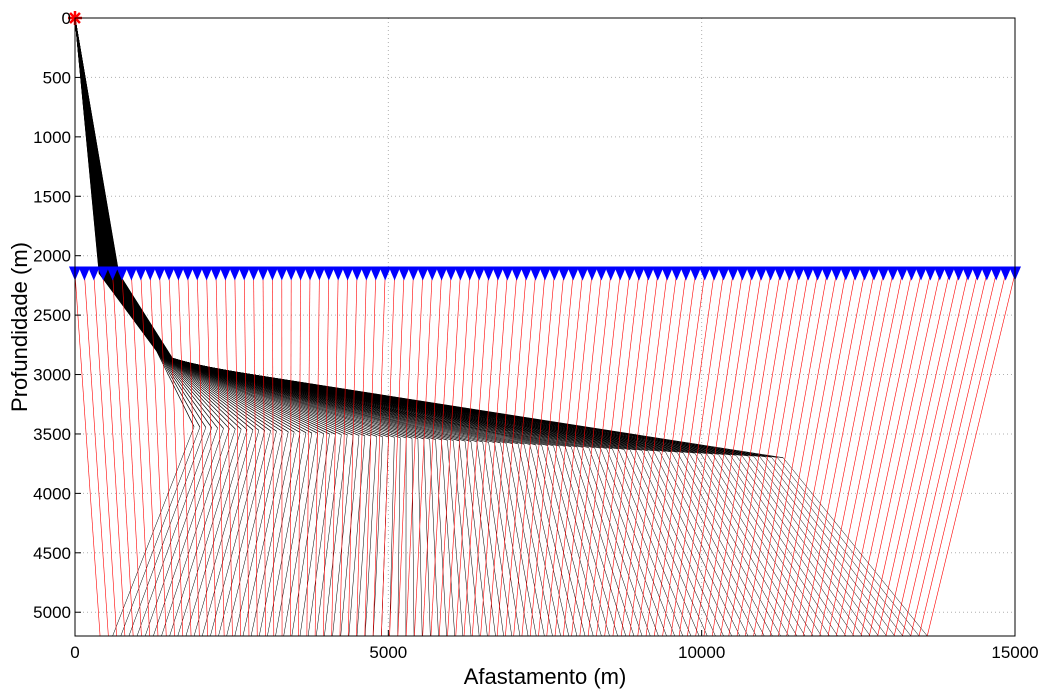  Describe the element at coordinates (19, 327) in the screenshot. I see `y-axis-label: Profundidade (m)` at that location.